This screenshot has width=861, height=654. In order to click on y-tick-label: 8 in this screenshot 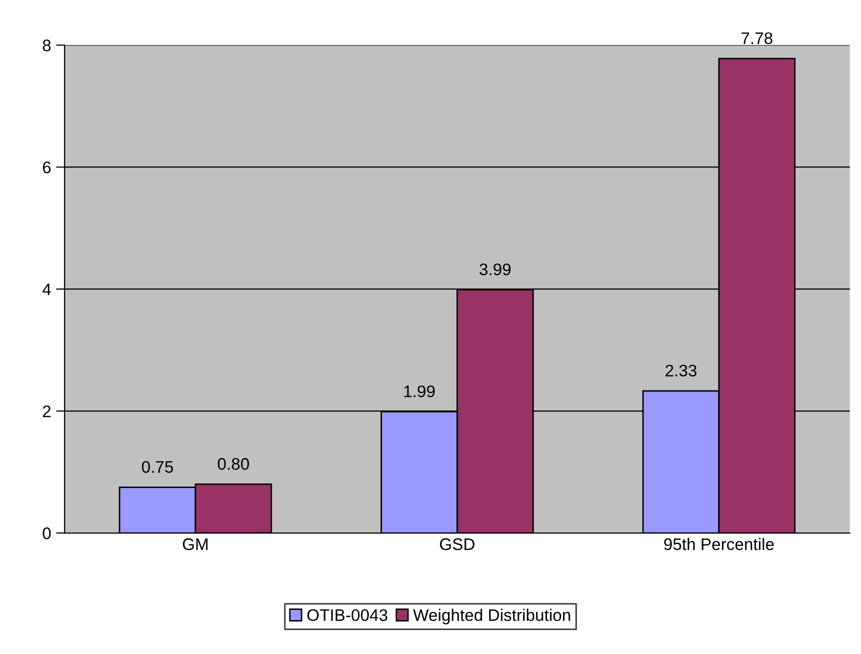, I will do `click(46, 46)`.